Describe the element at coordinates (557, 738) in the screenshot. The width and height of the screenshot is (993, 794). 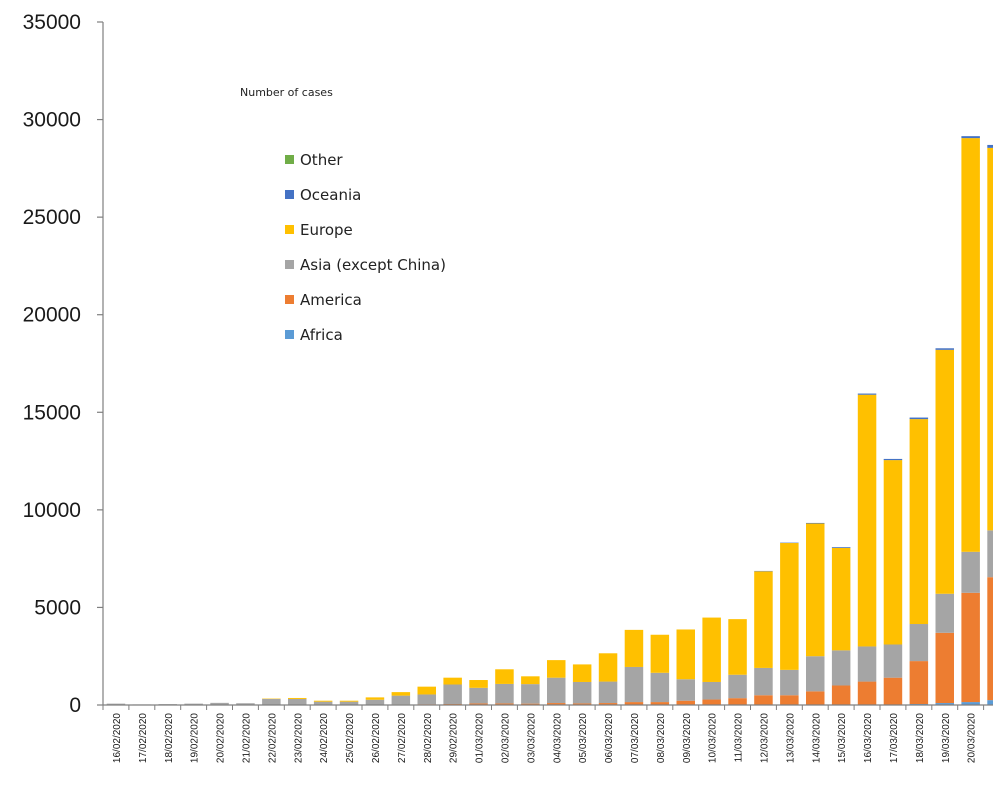
I see `x-tick-label: 04/03/2020` at that location.